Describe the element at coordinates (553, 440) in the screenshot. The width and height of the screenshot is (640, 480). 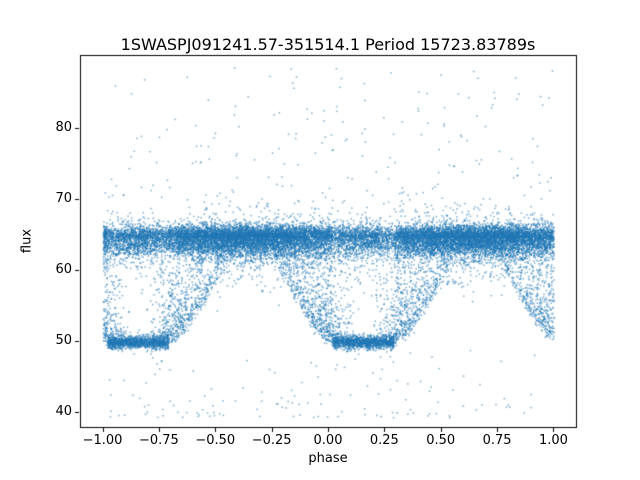
I see `x-tick-label: 1.00` at that location.